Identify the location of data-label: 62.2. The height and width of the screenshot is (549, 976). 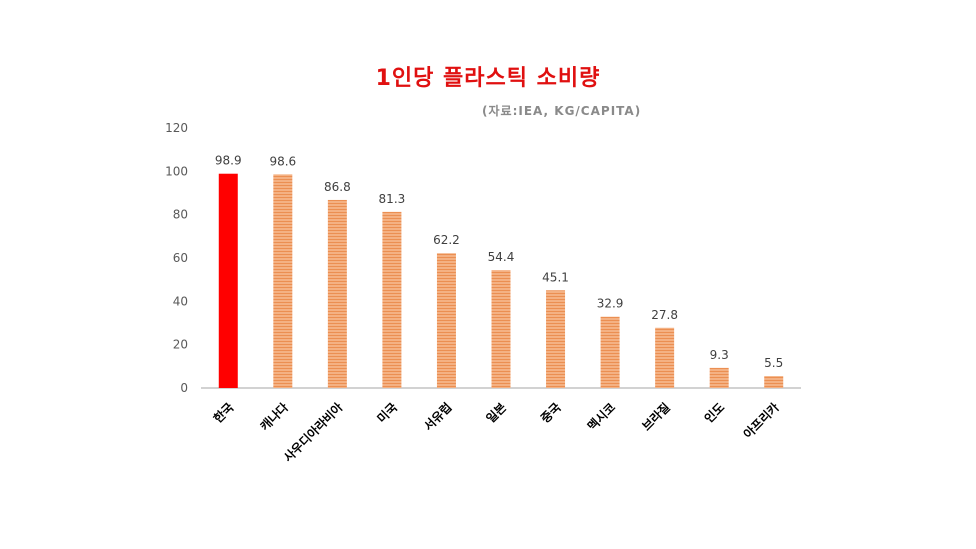
(446, 240).